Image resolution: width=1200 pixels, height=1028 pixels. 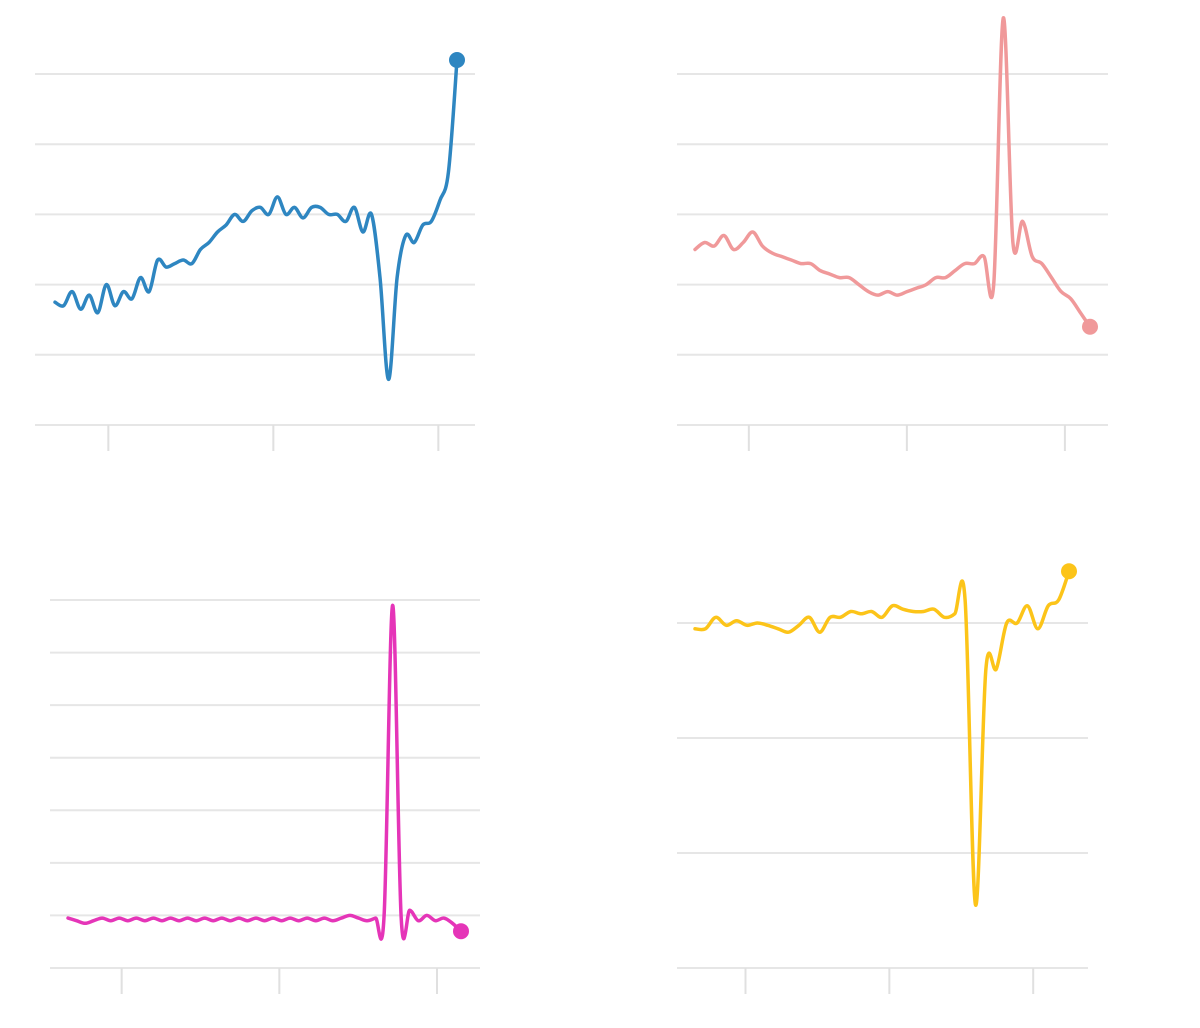 What do you see at coordinates (1090, 326) in the screenshot?
I see `end-marker-top-right` at bounding box center [1090, 326].